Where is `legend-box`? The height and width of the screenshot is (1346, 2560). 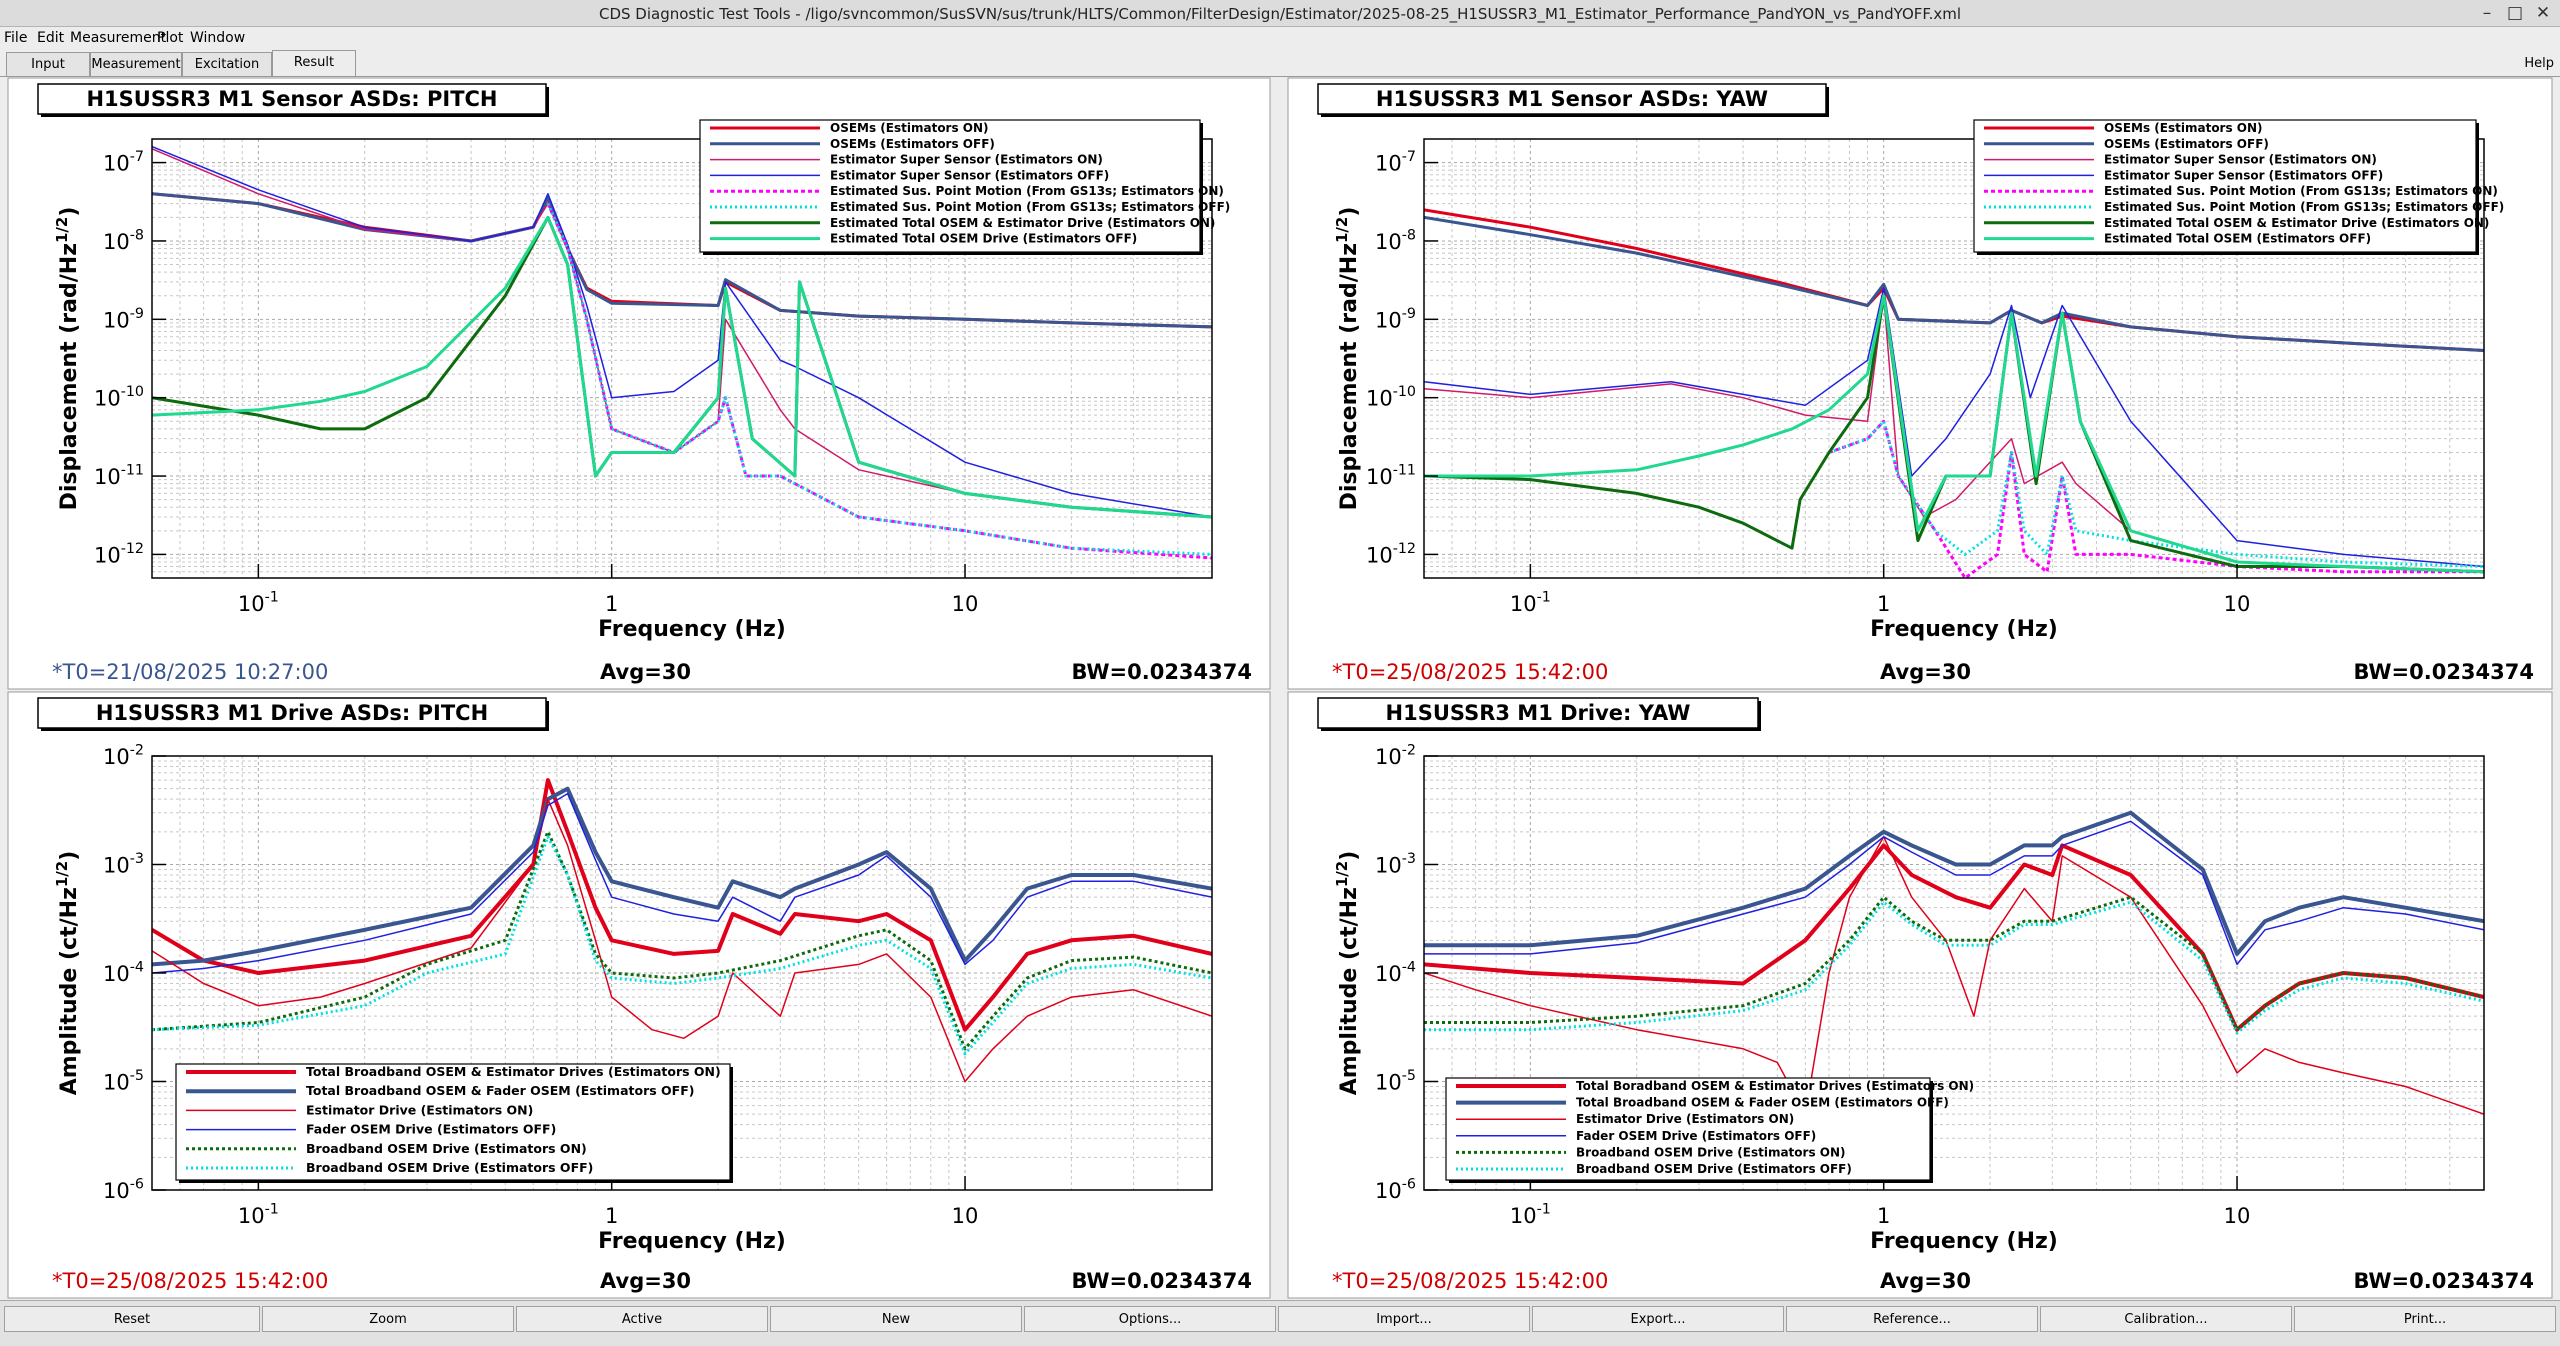 legend-box is located at coordinates (950, 186).